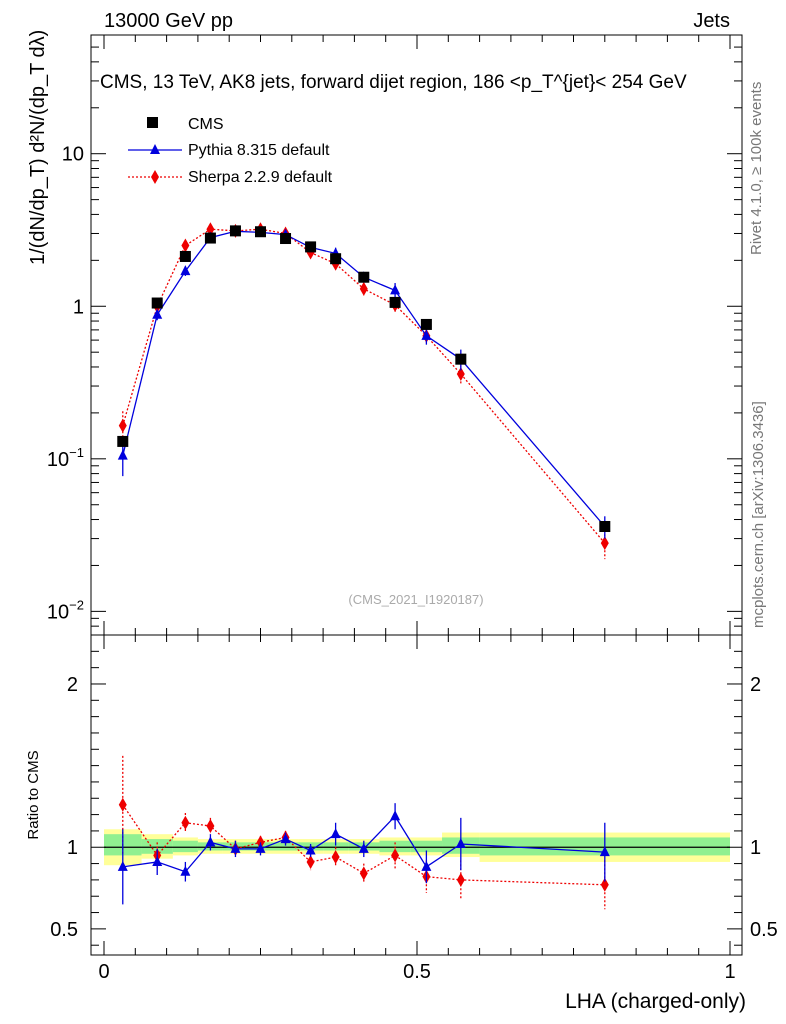  What do you see at coordinates (152, 122) in the screenshot?
I see `legend-cms-marker` at bounding box center [152, 122].